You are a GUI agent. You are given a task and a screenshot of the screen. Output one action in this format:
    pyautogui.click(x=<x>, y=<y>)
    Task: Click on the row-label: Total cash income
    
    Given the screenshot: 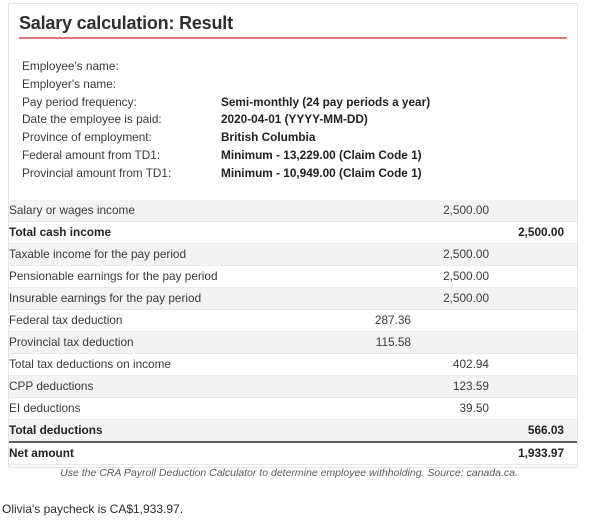 What is the action you would take?
    pyautogui.click(x=170, y=232)
    